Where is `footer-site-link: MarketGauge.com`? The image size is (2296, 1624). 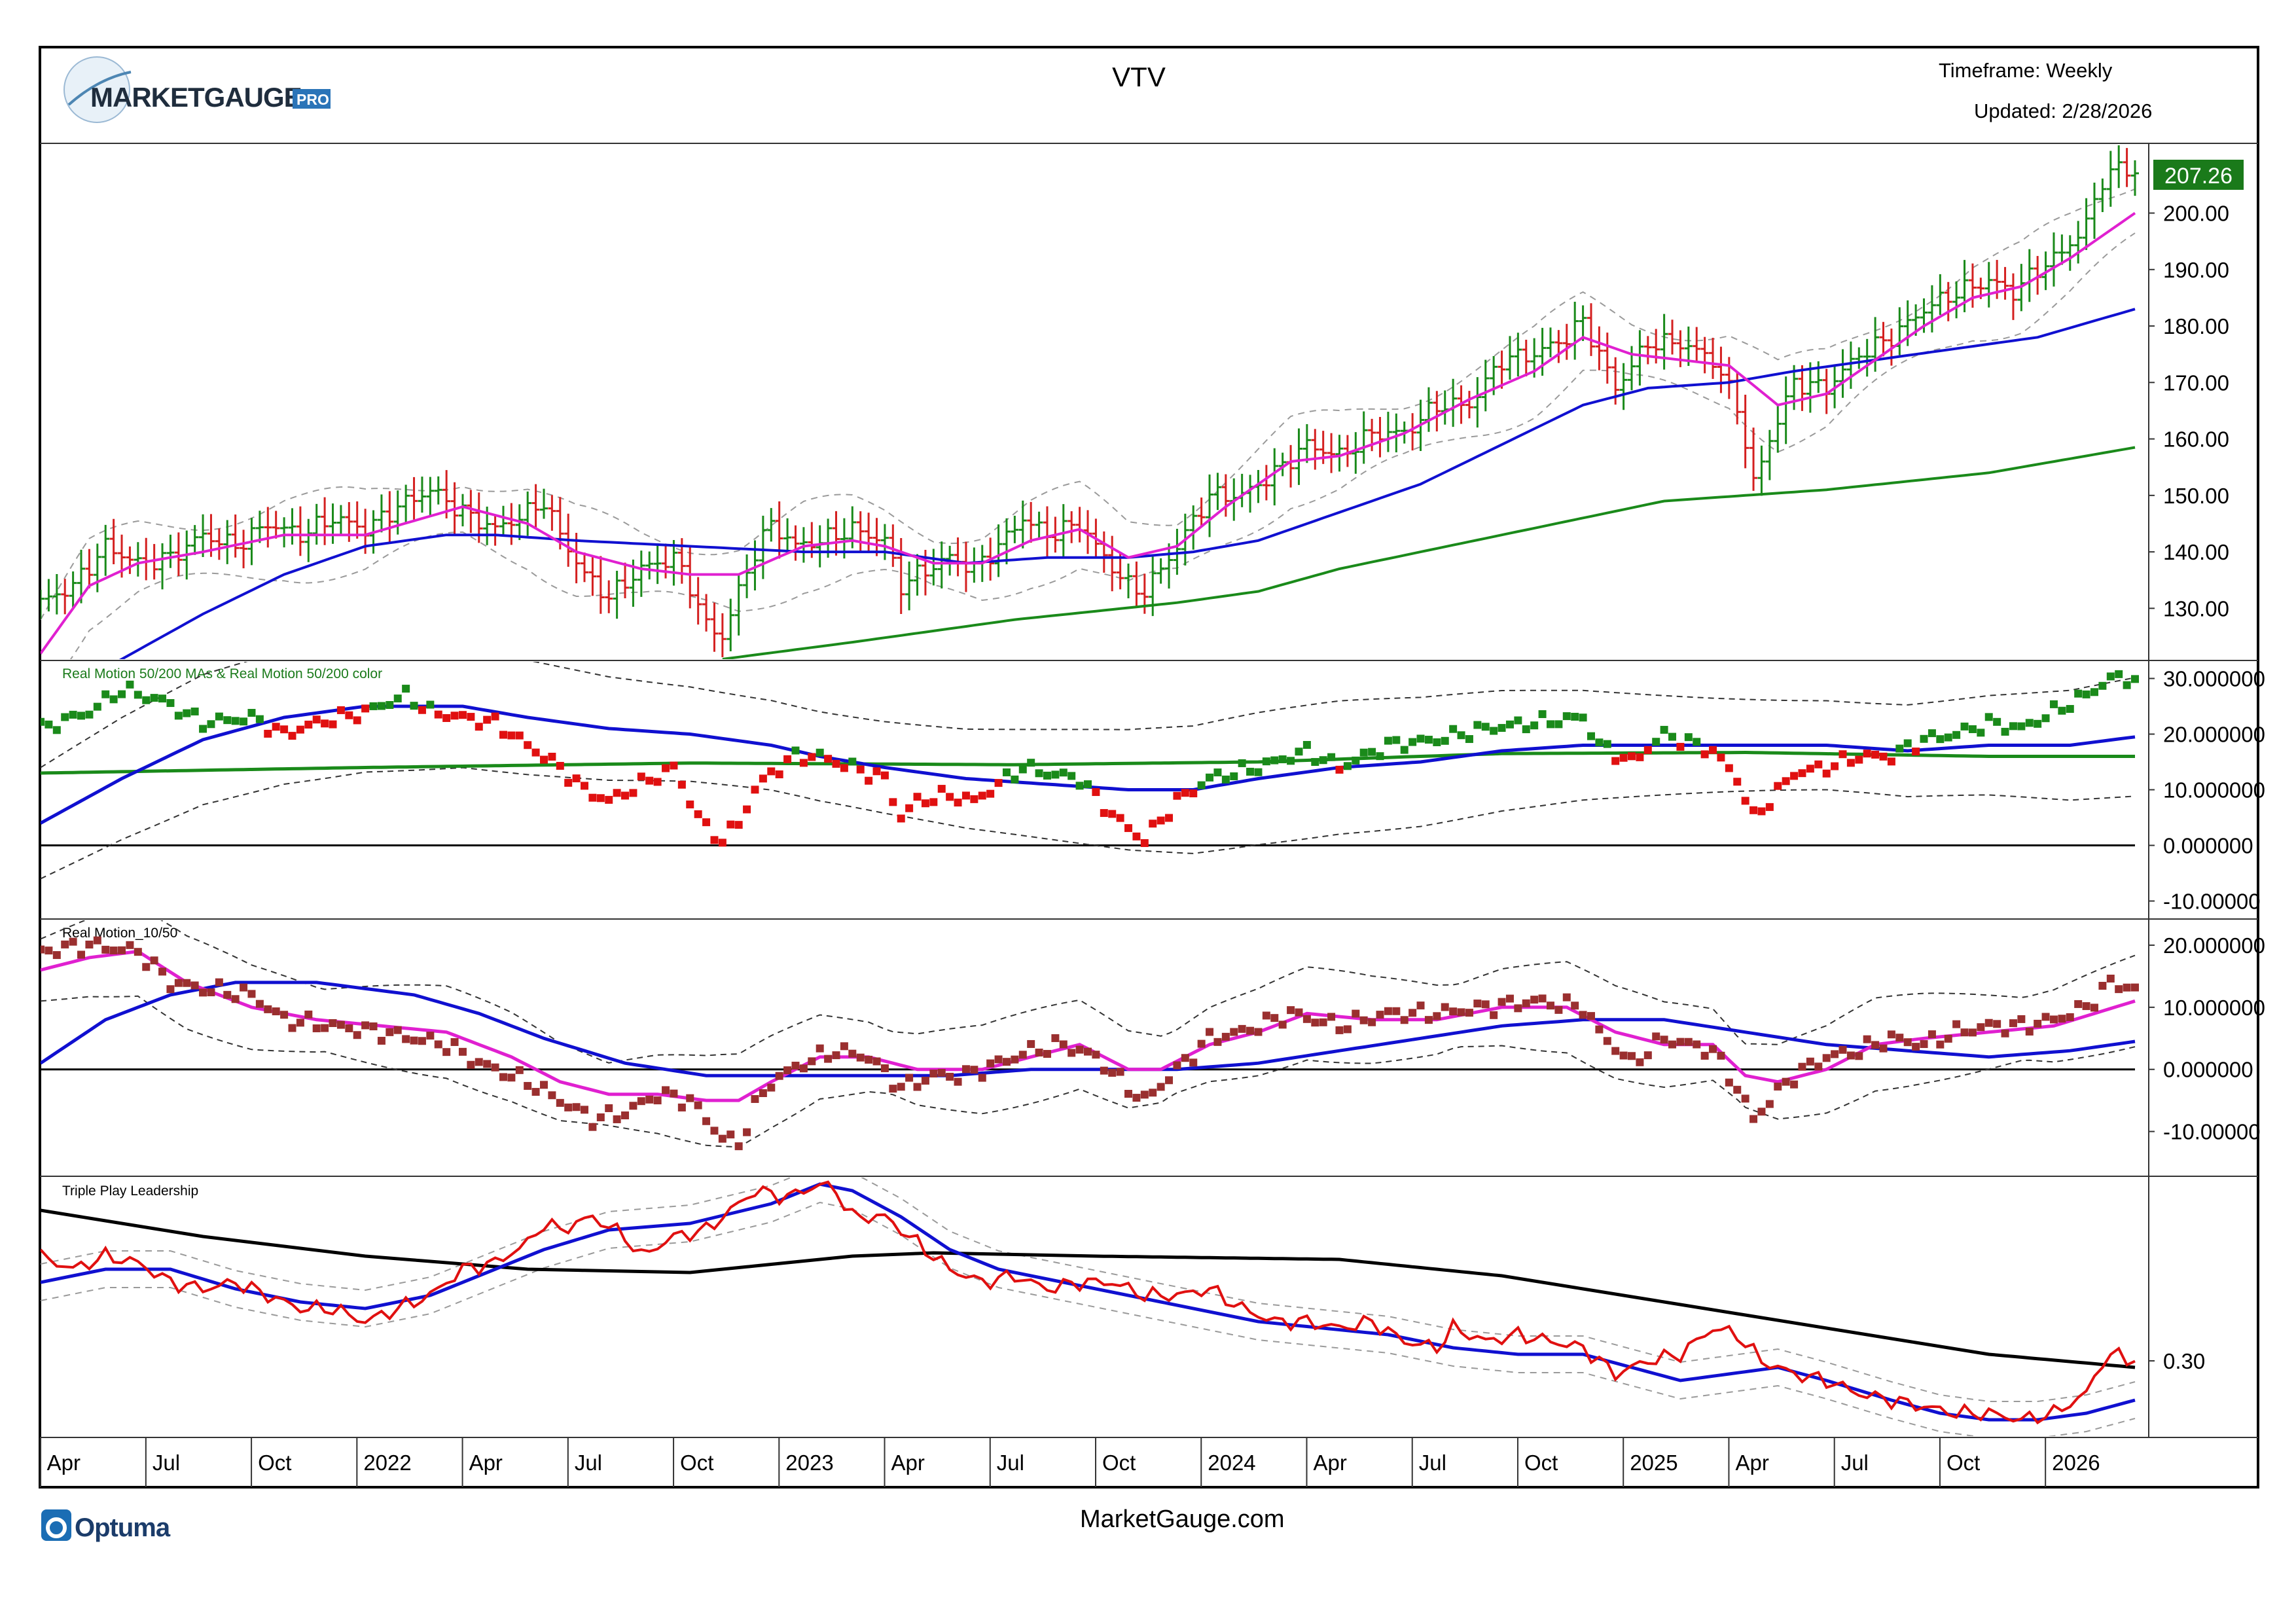 footer-site-link: MarketGauge.com is located at coordinates (1182, 1519).